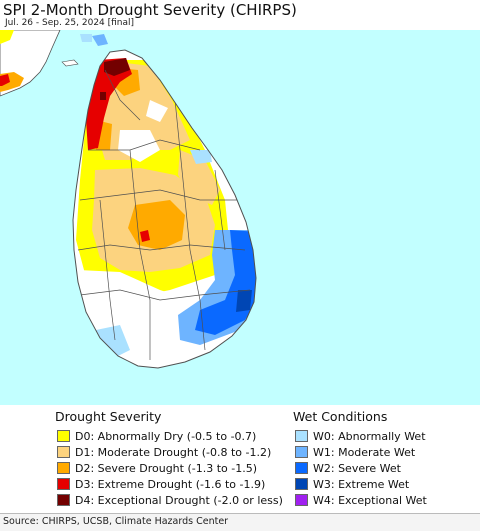 This screenshot has width=480, height=531. I want to click on legend-item-d1: D1: Moderate Drought (-0.8 to -1.2), so click(164, 452).